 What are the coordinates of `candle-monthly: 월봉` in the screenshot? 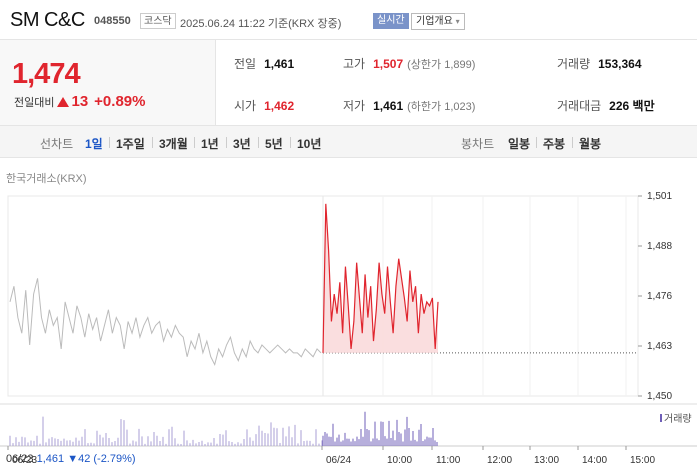 It's located at (590, 144).